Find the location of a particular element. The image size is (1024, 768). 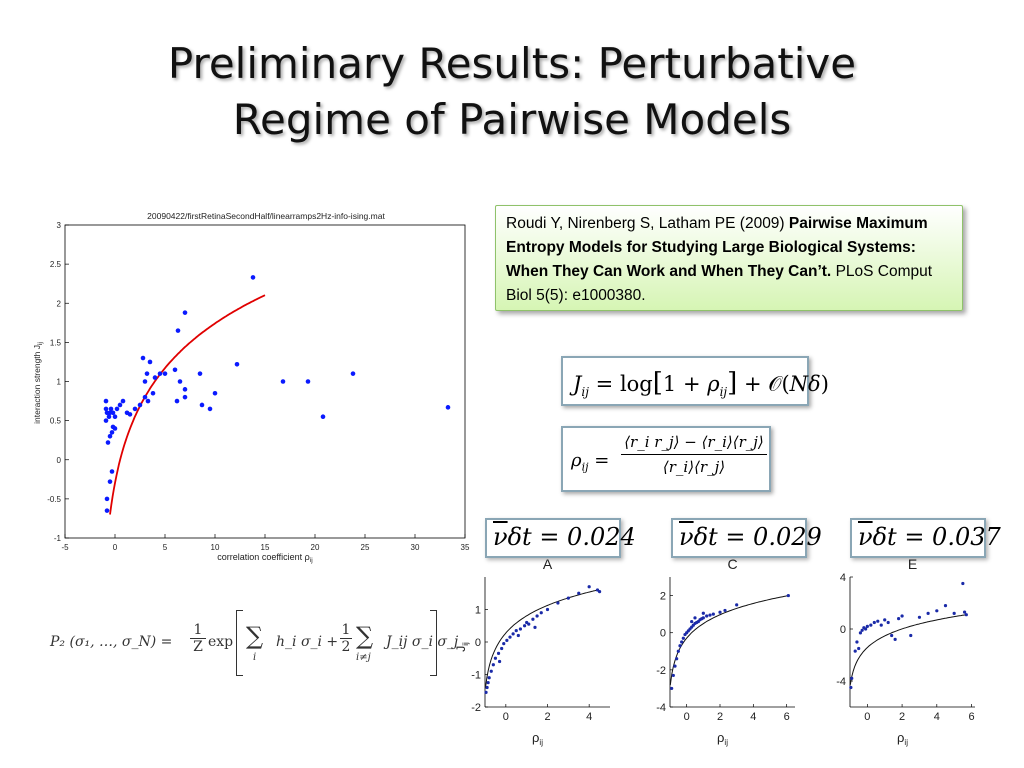

x-tick-label: 2 is located at coordinates (902, 717).